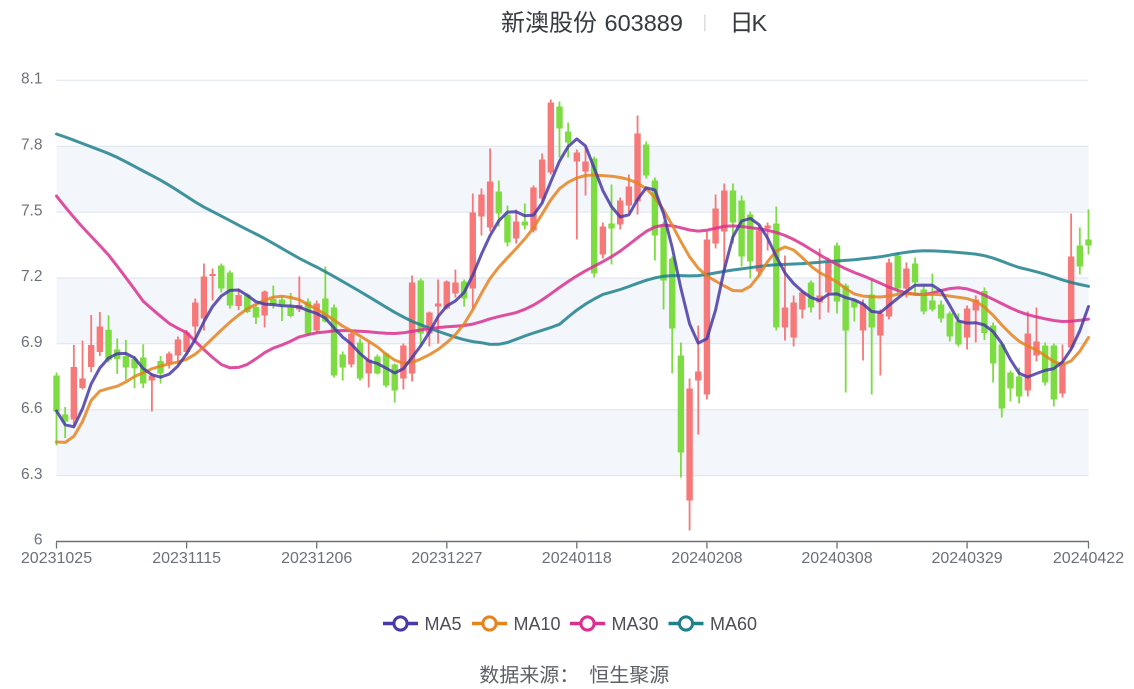 The image size is (1134, 689). I want to click on svg-text: 7.2, so click(32, 276).